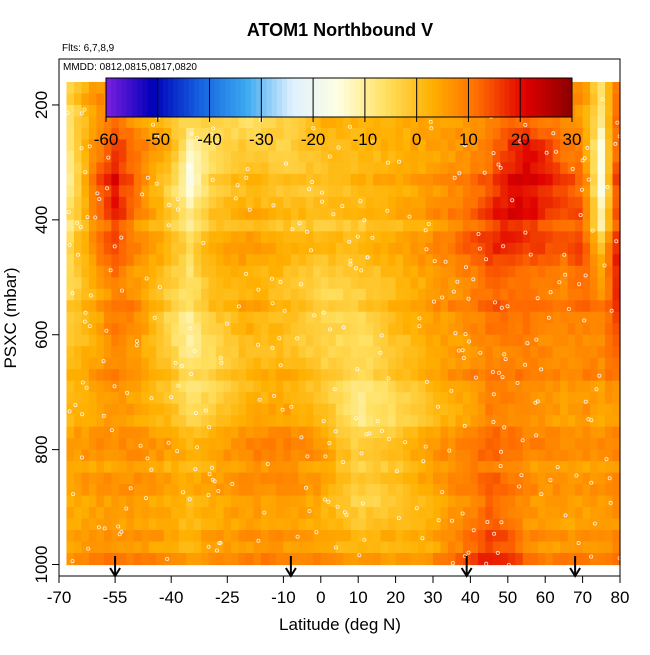  What do you see at coordinates (395, 597) in the screenshot?
I see `x-tick-label: 20` at bounding box center [395, 597].